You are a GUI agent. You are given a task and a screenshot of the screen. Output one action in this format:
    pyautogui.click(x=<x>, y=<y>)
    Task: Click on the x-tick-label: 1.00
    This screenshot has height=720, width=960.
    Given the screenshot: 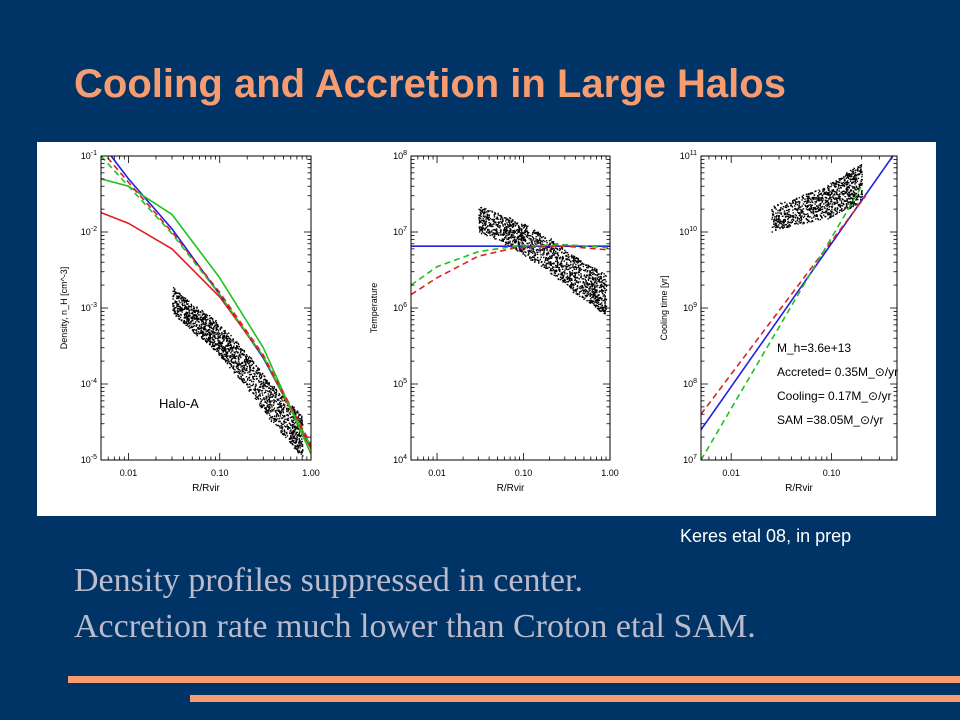 What is the action you would take?
    pyautogui.click(x=311, y=473)
    